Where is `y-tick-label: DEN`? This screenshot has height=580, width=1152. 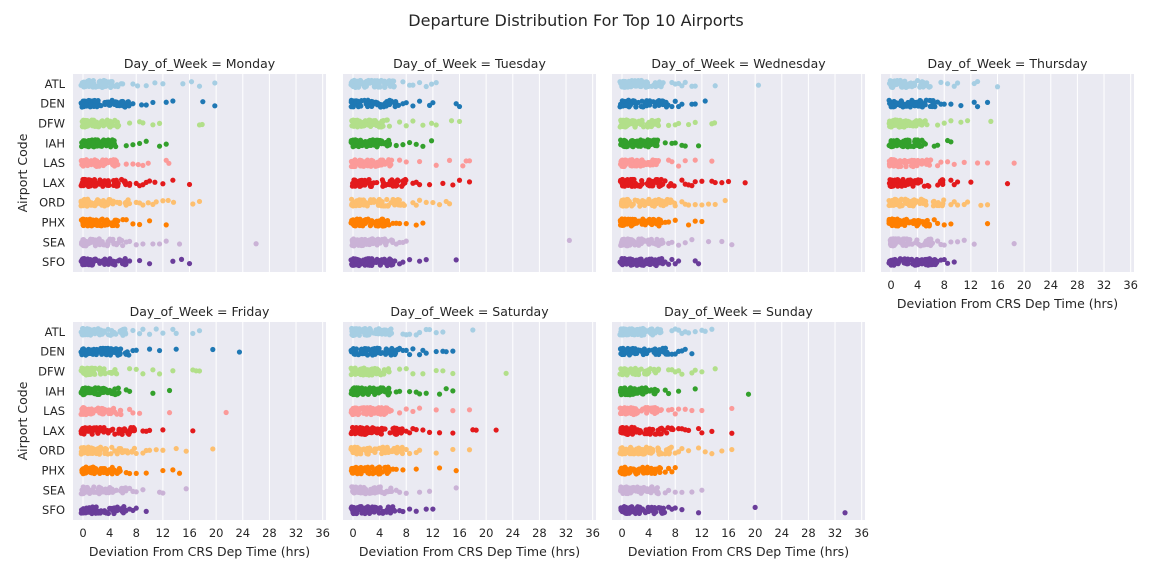 y-tick-label: DEN is located at coordinates (52, 352).